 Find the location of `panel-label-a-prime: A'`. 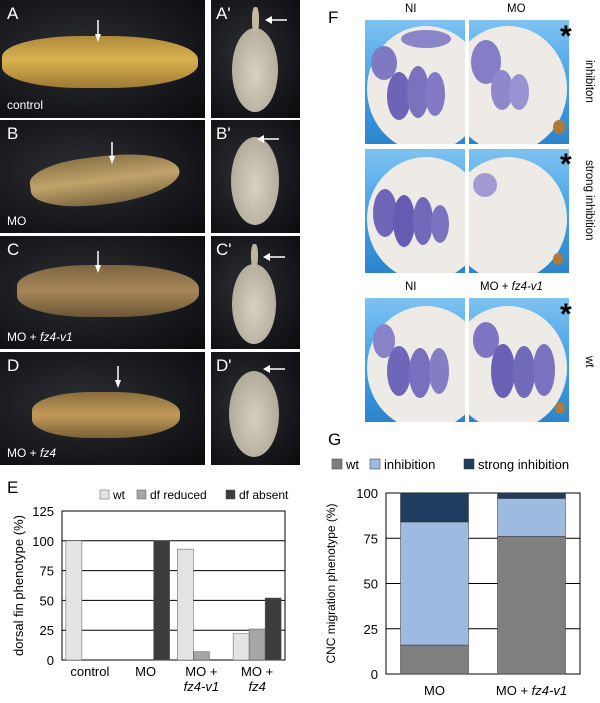

panel-label-a-prime: A' is located at coordinates (223, 13).